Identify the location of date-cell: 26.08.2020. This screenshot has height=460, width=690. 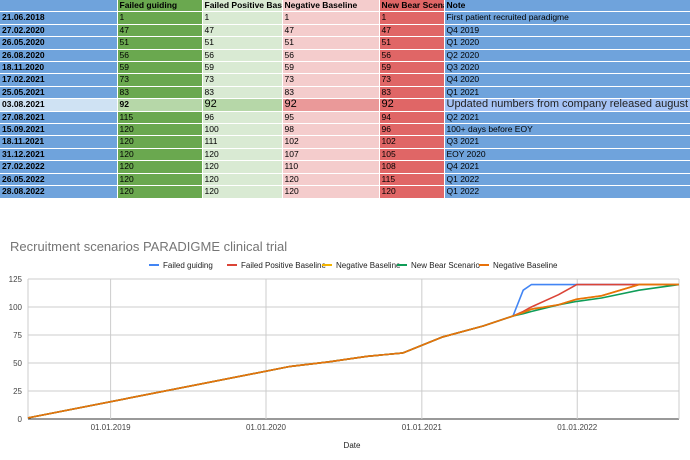
(59, 56).